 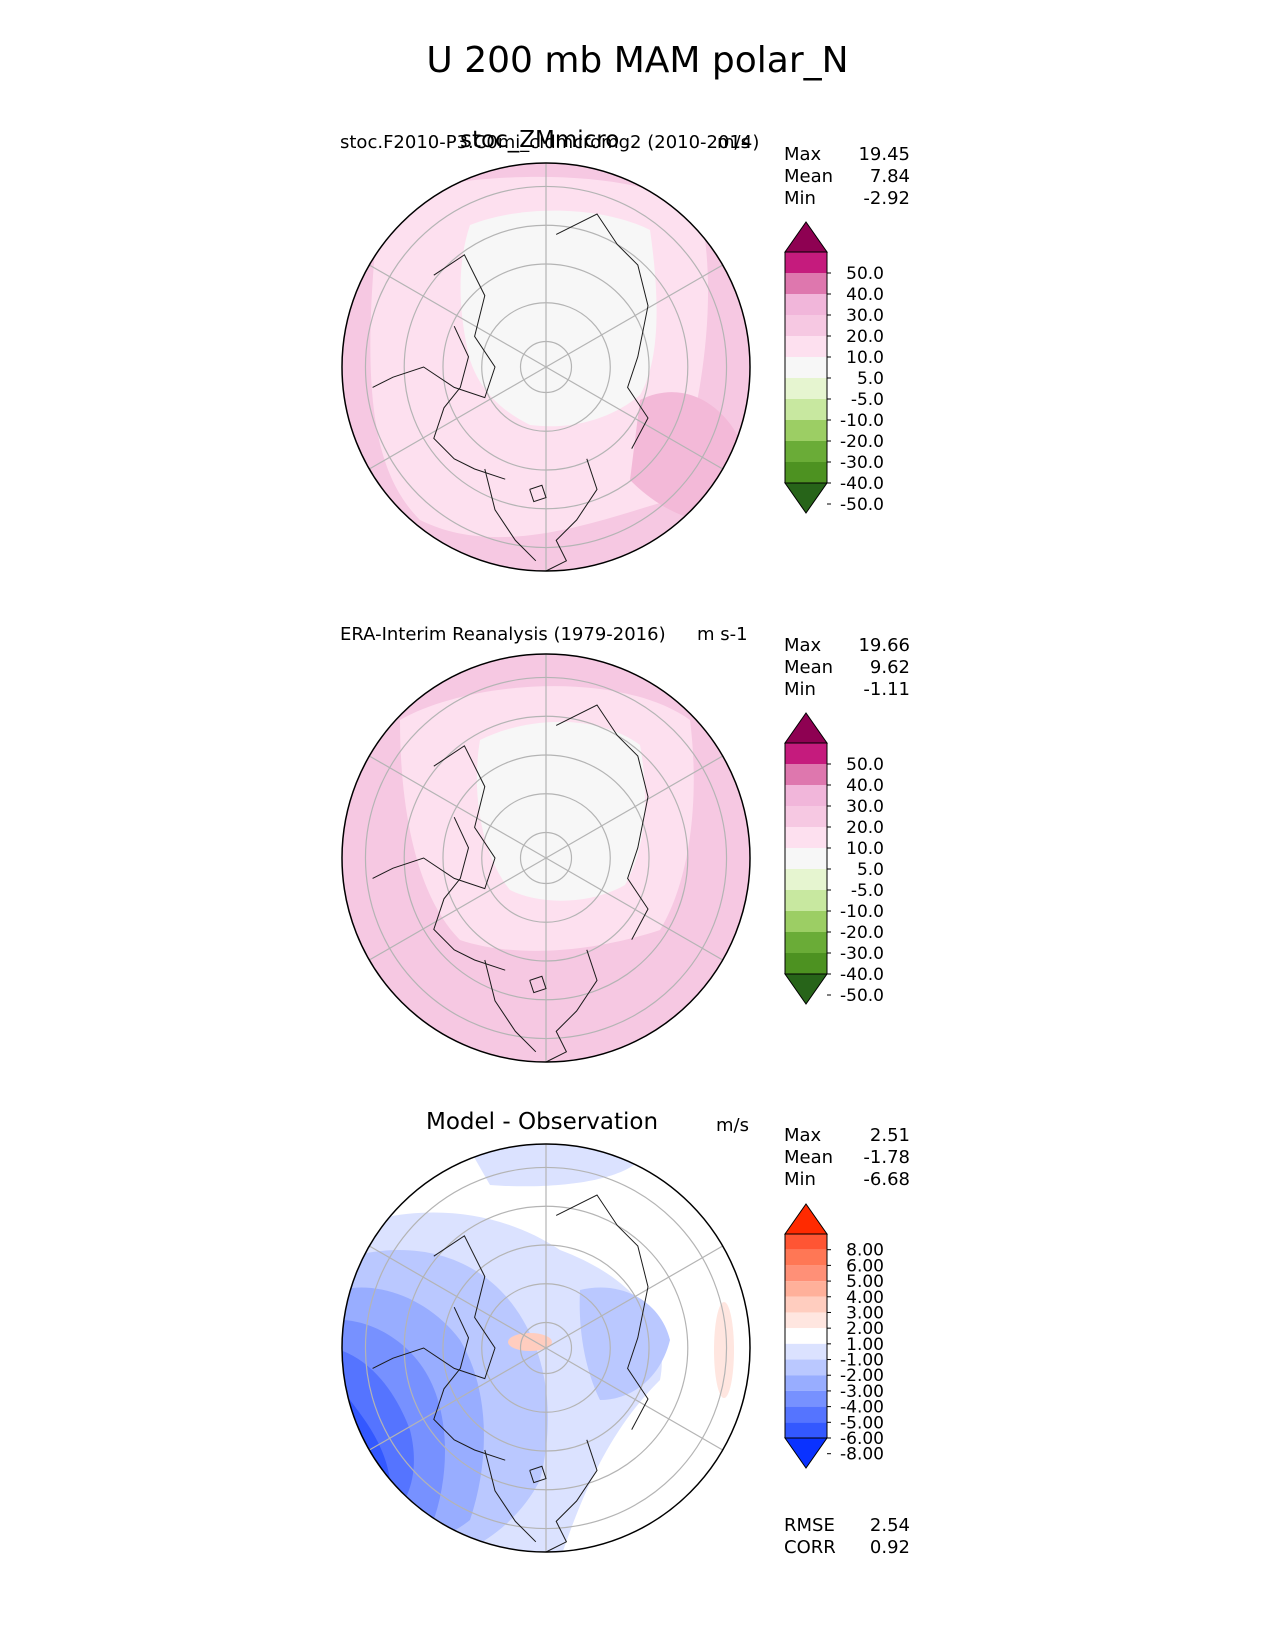 What do you see at coordinates (809, 1157) in the screenshot?
I see `difference-mean-label: Mean` at bounding box center [809, 1157].